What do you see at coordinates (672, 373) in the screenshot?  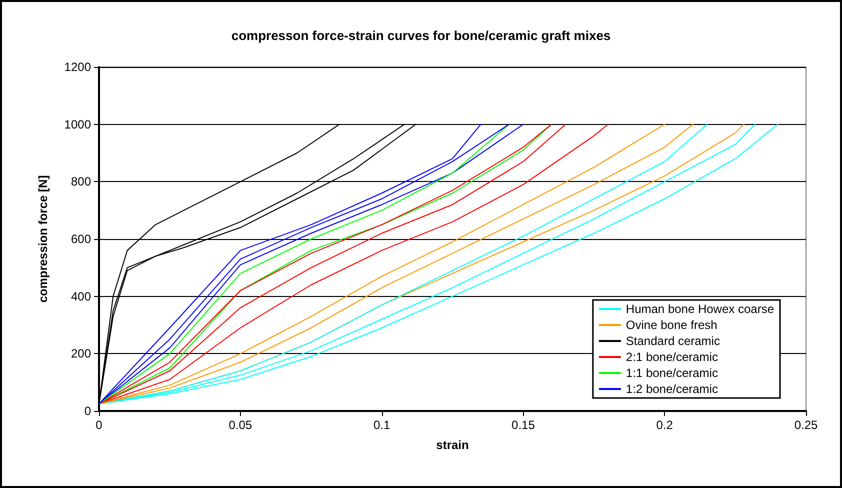 I see `legend-label: 1:1 bone/ceramic` at bounding box center [672, 373].